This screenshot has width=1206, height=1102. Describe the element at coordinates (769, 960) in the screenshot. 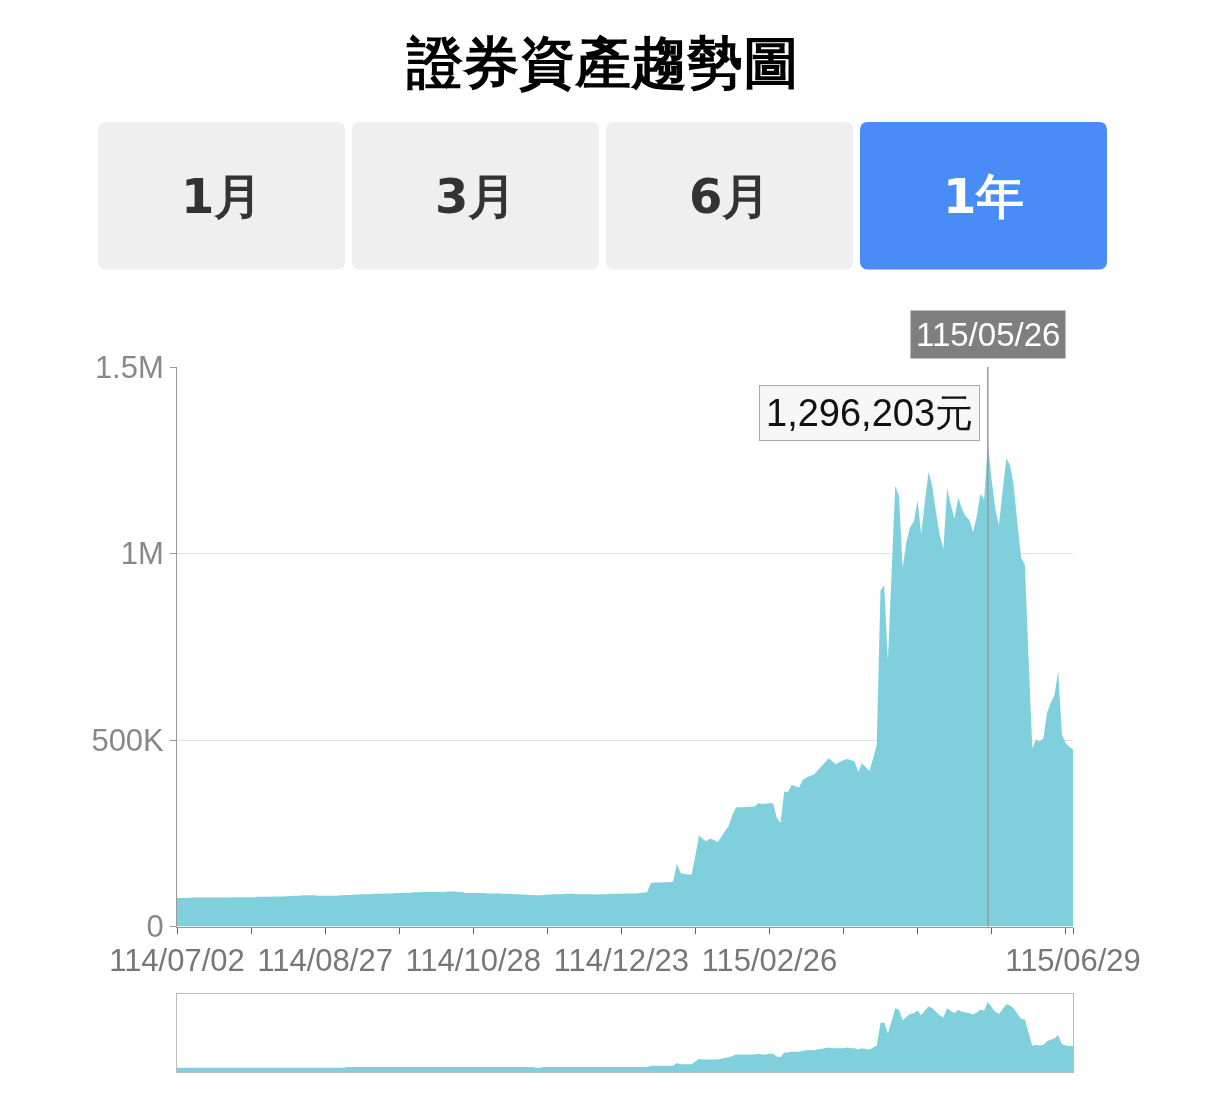

I see `x-tick-label: 115/02/26` at that location.